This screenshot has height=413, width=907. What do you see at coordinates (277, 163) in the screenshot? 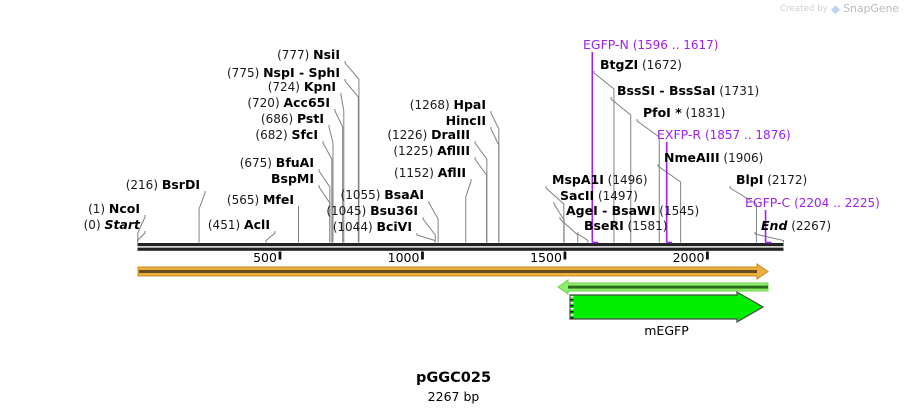
I see `enzyme-label-bfuai: (675) BfuAI` at bounding box center [277, 163].